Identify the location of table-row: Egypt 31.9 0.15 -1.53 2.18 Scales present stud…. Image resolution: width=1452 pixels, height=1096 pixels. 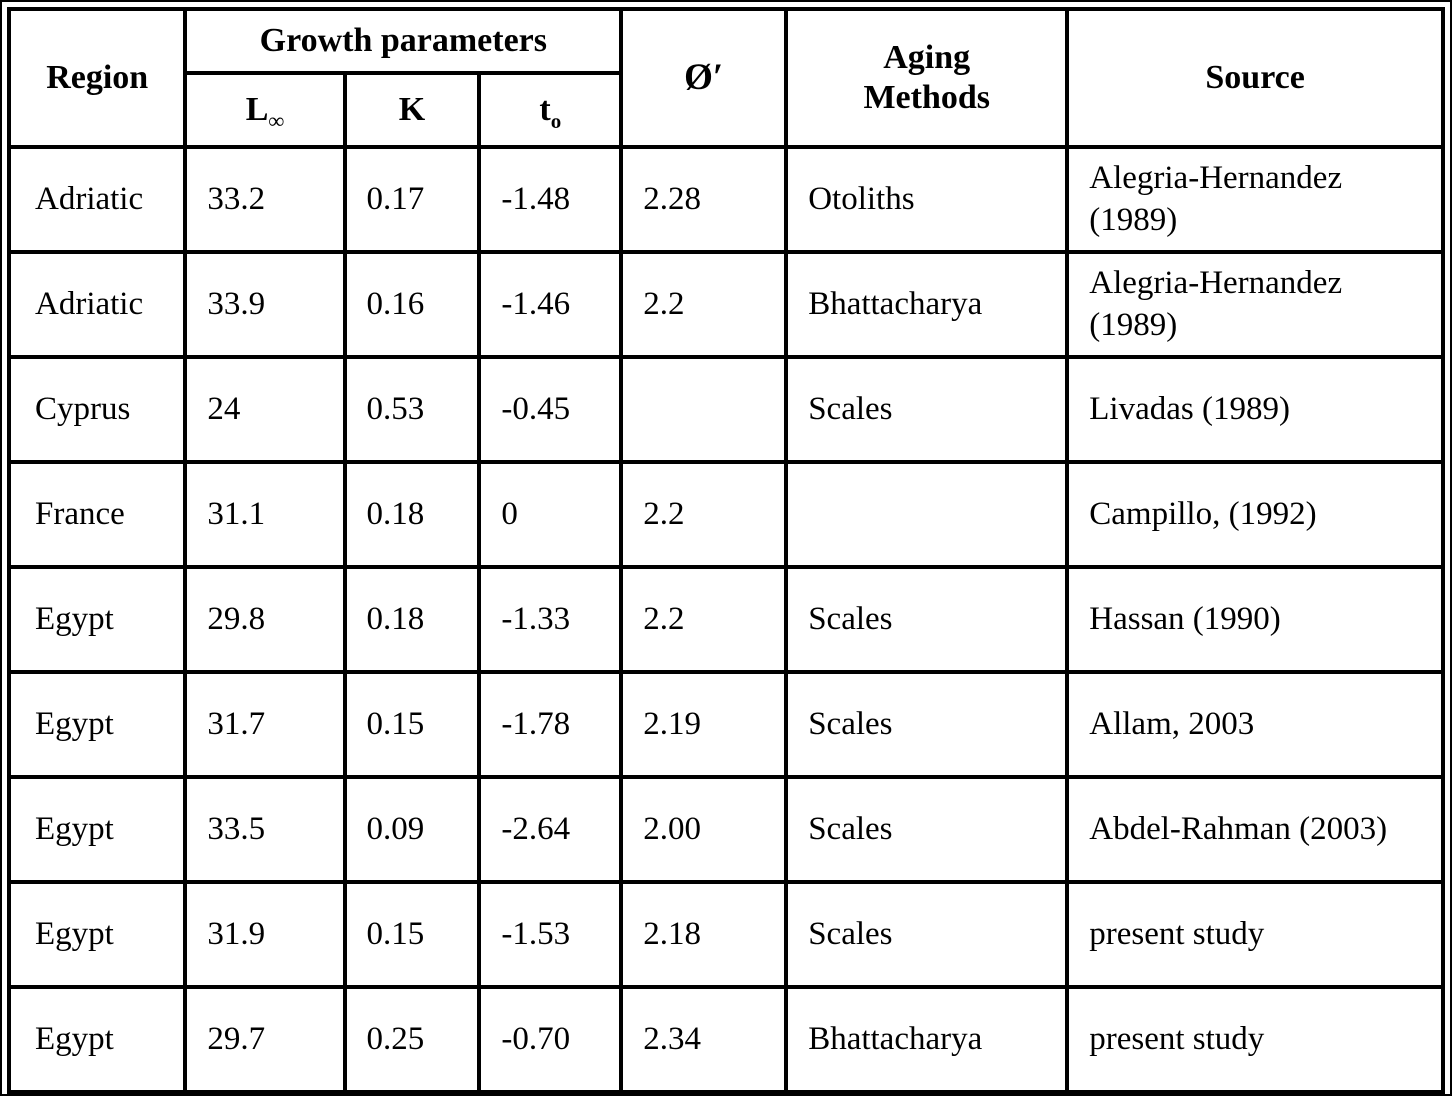
(725, 934).